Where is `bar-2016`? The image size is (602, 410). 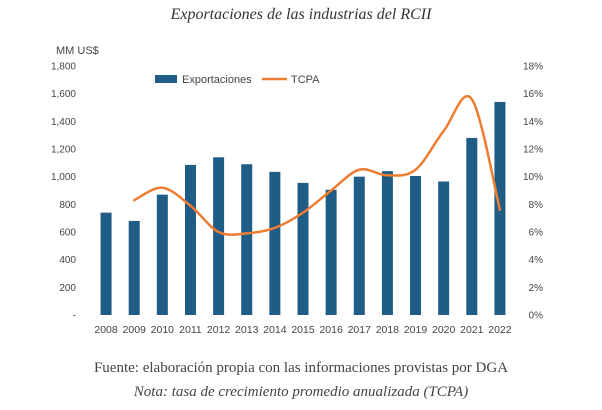 bar-2016 is located at coordinates (331, 252).